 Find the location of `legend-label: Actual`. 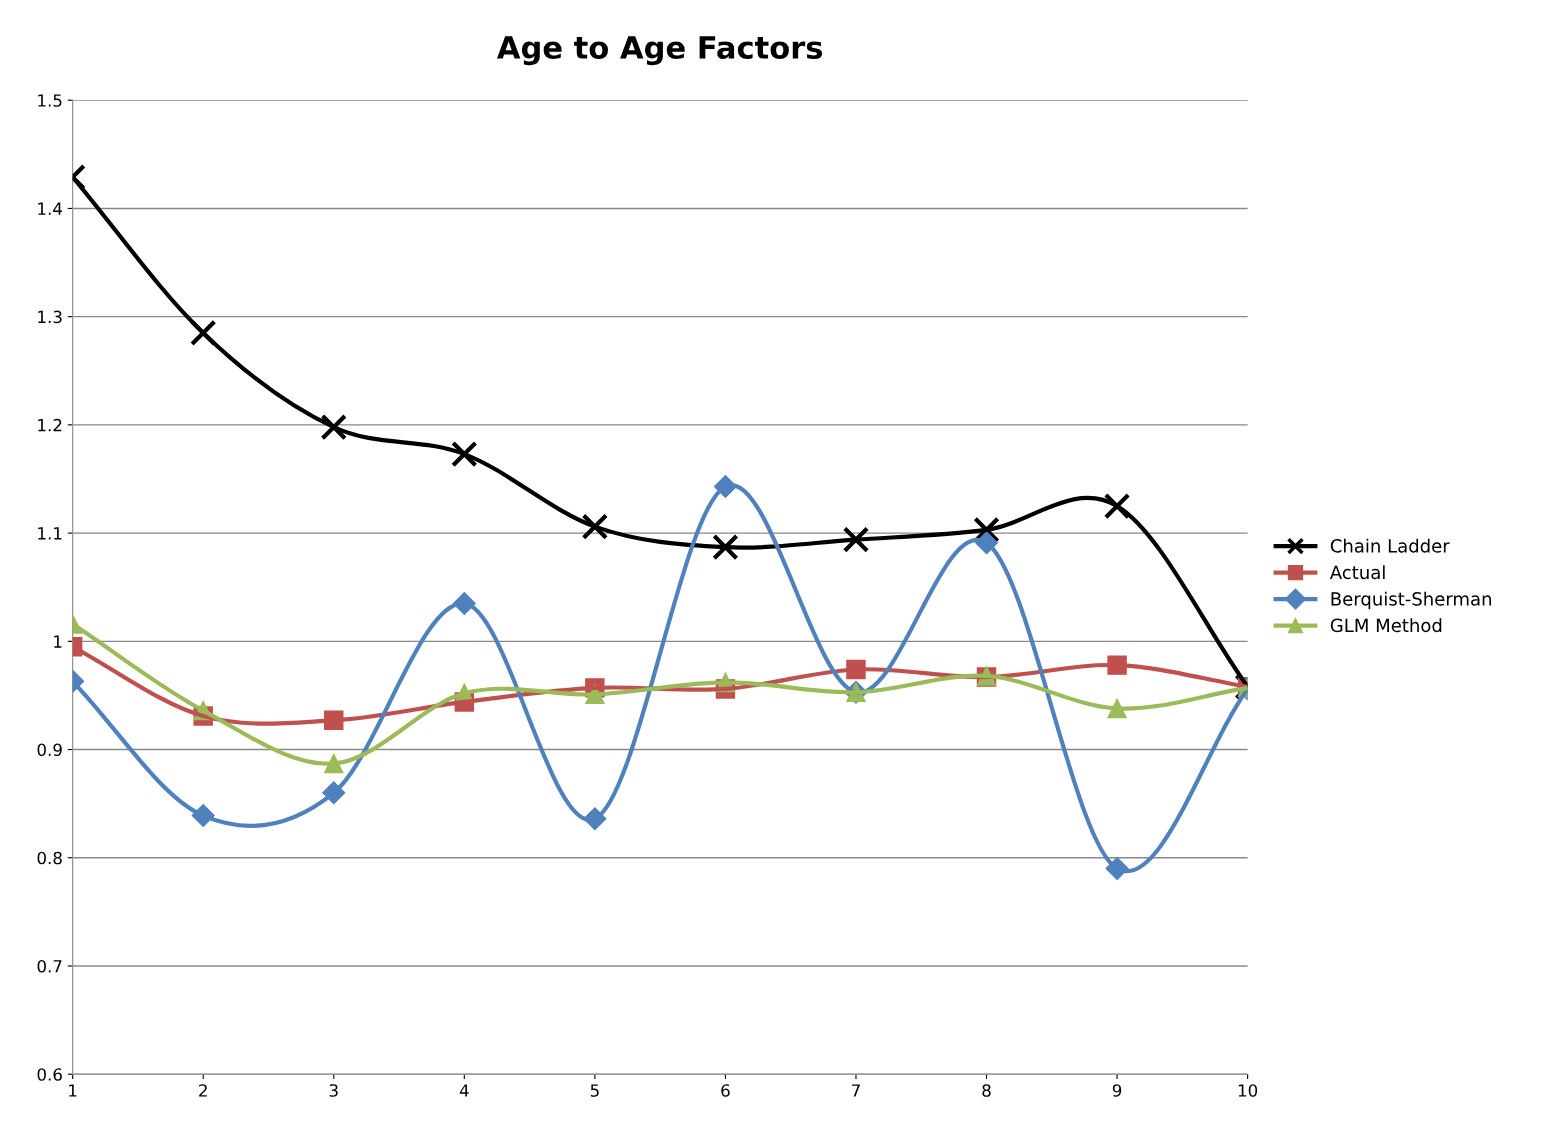

legend-label: Actual is located at coordinates (1357, 572).